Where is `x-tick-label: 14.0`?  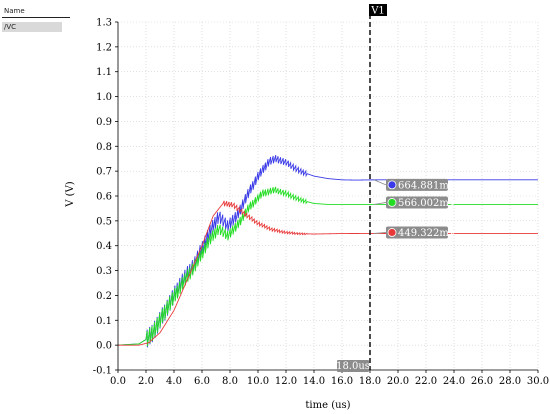 x-tick-label: 14.0 is located at coordinates (314, 381).